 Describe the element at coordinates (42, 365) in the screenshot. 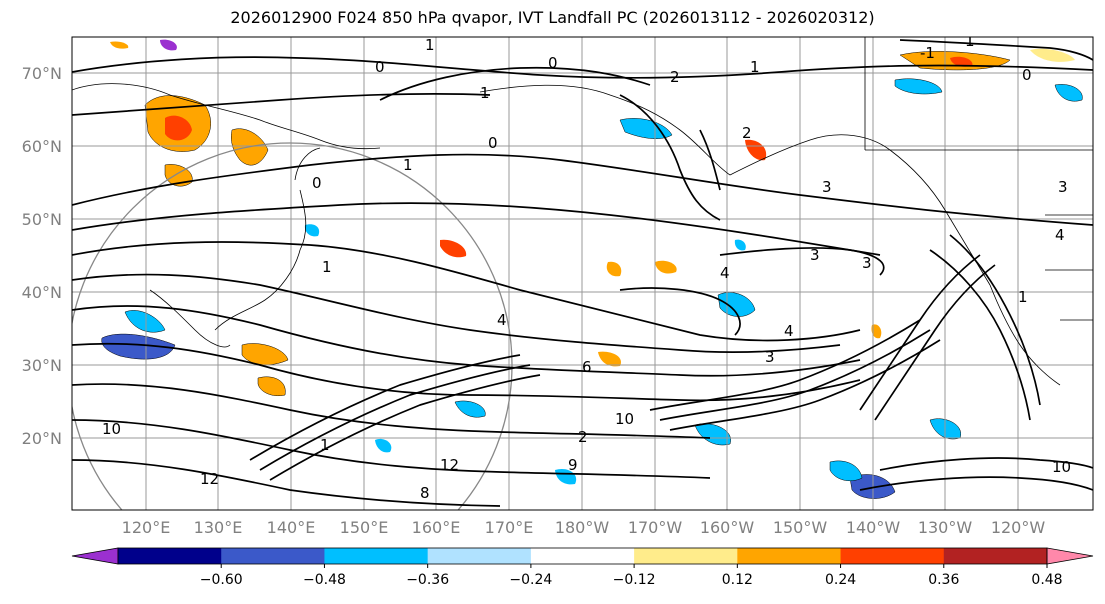

I see `lat-label: 30°N` at that location.